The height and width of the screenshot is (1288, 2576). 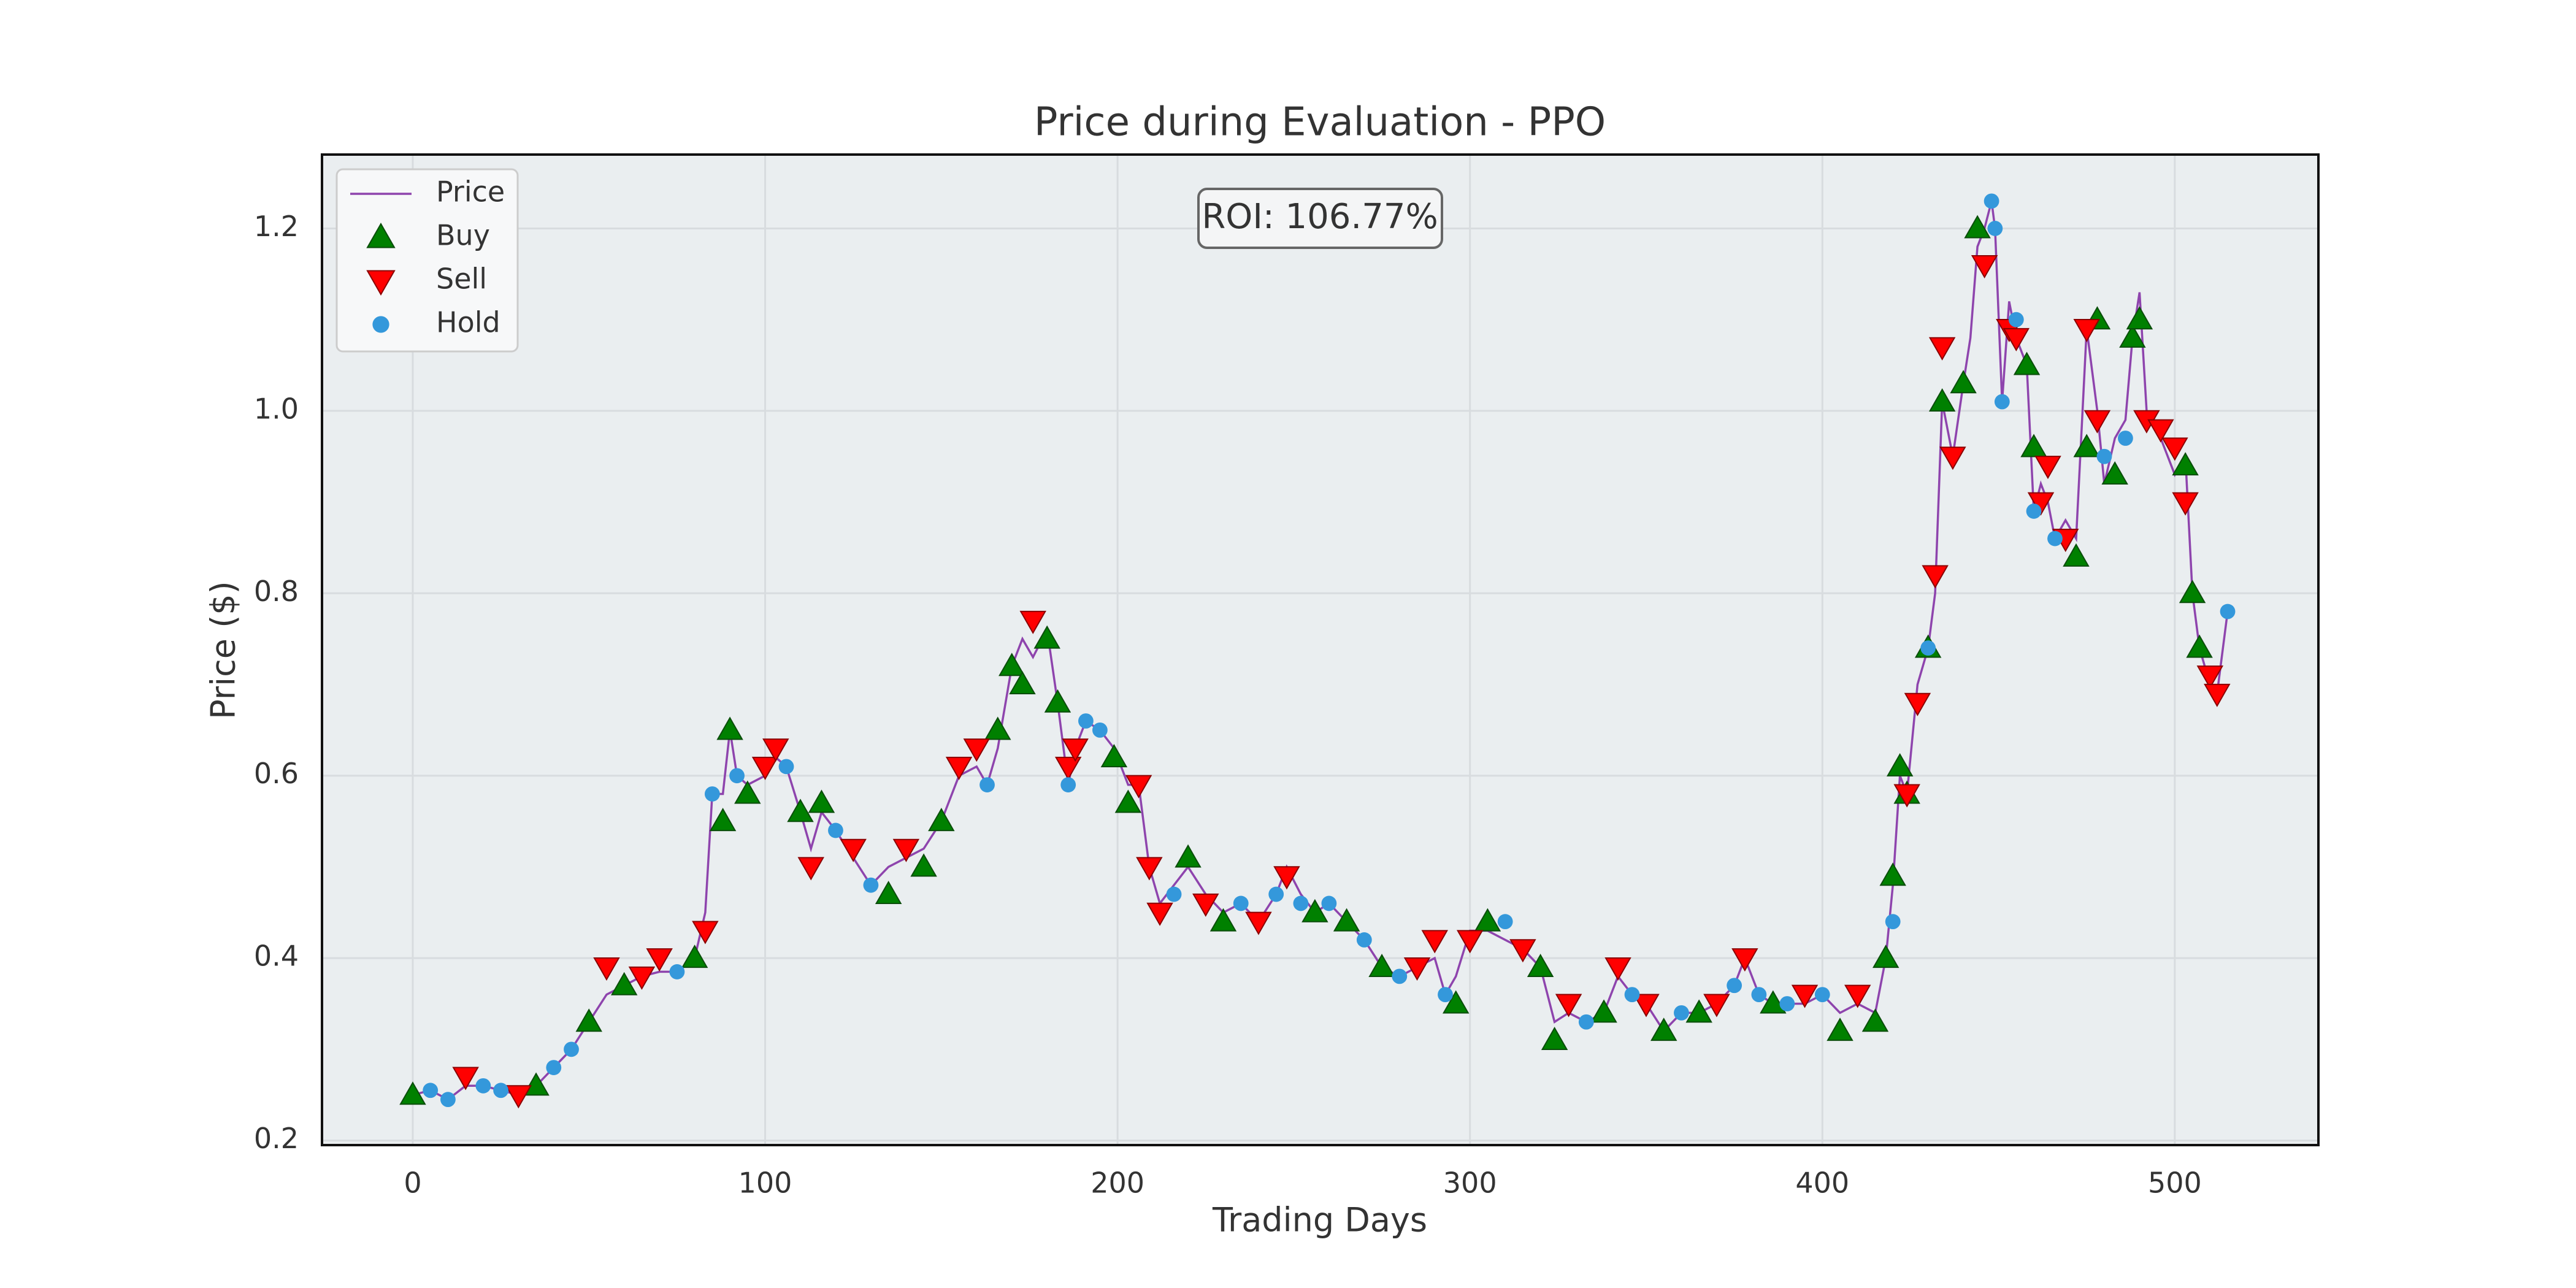 What do you see at coordinates (276, 591) in the screenshot?
I see `y-tick-label: 0.8` at bounding box center [276, 591].